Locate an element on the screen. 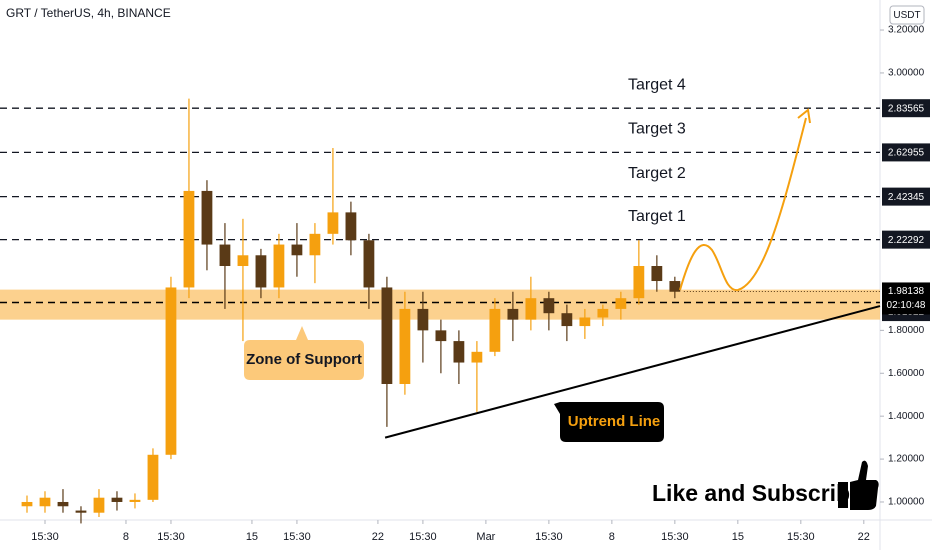  projection-arrow is located at coordinates (804, 116).